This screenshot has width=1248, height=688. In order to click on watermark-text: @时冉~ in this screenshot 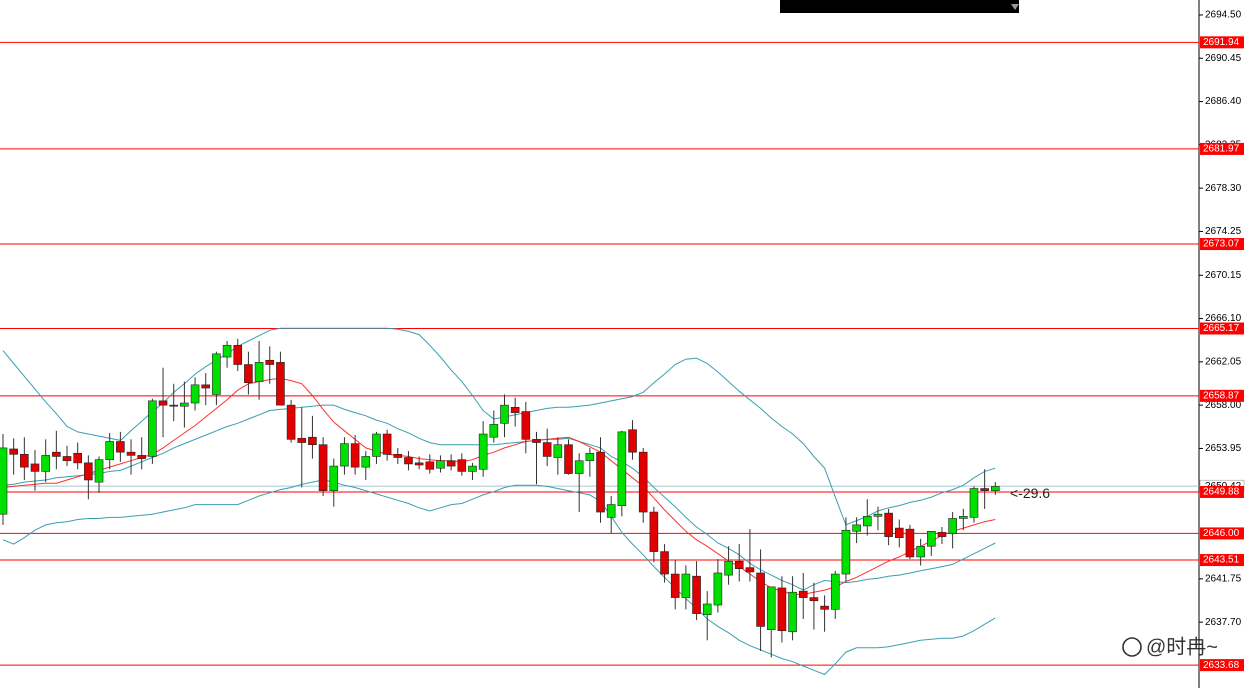, I will do `click(1182, 646)`.